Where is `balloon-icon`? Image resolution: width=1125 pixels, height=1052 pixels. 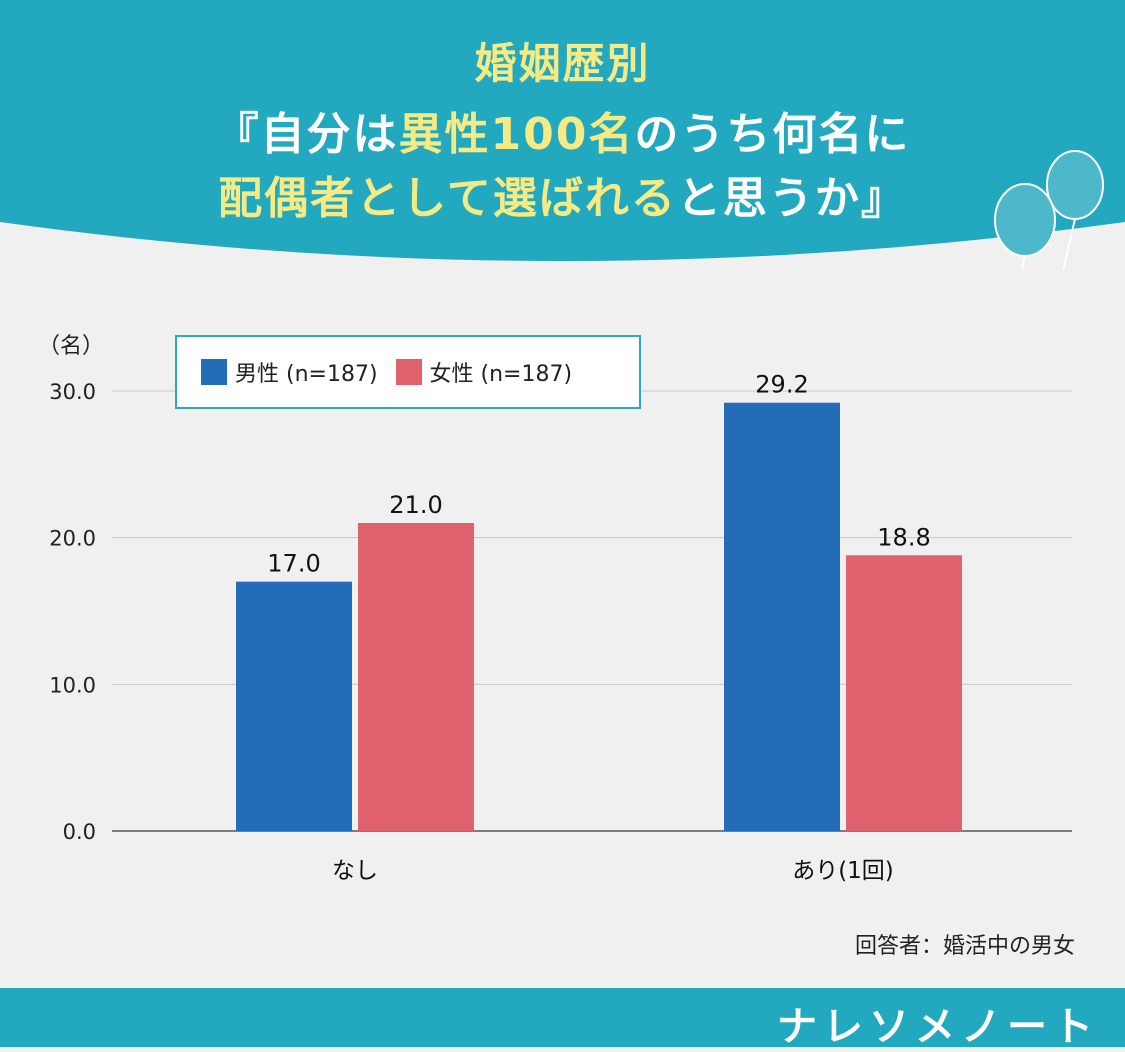 balloon-icon is located at coordinates (1049, 210).